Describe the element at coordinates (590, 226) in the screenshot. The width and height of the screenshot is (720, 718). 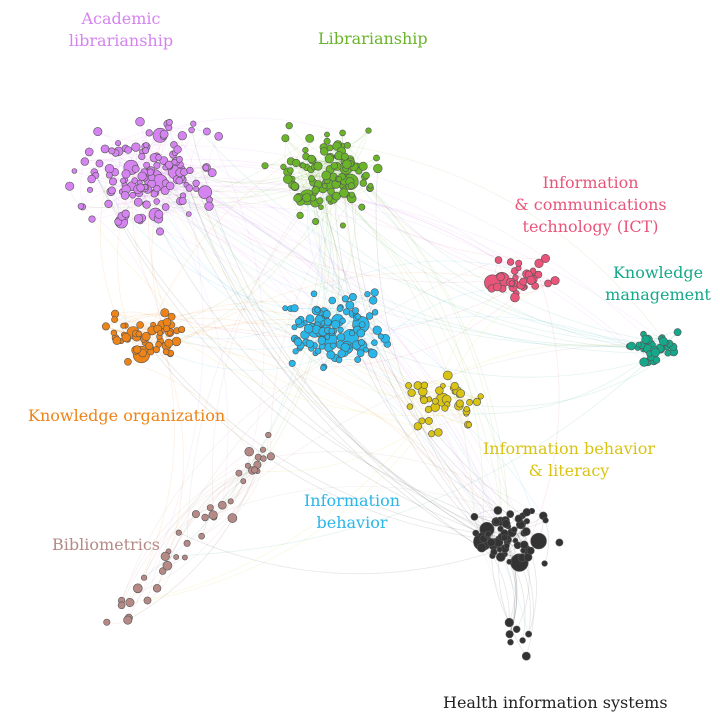
I see `label-line: technology (ICT)` at that location.